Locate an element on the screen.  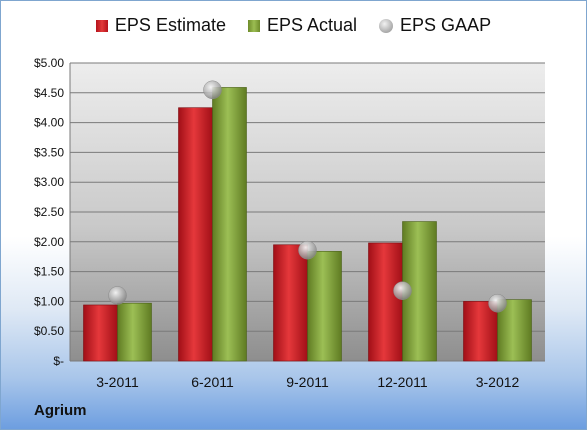
x-tick-label: 6-2011 is located at coordinates (212, 382).